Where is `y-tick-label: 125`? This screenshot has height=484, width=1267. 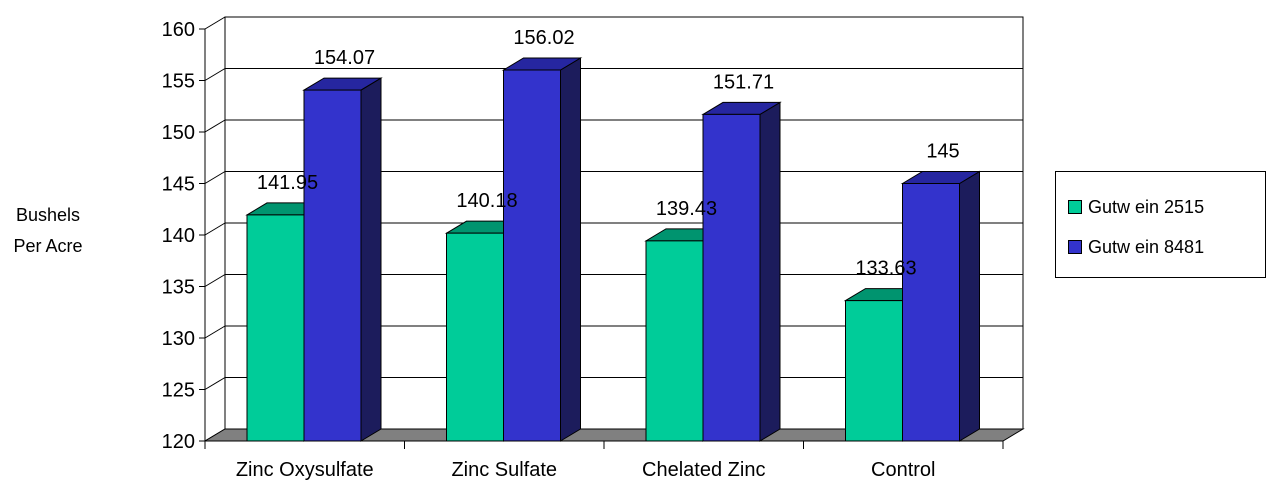
y-tick-label: 125 is located at coordinates (178, 391).